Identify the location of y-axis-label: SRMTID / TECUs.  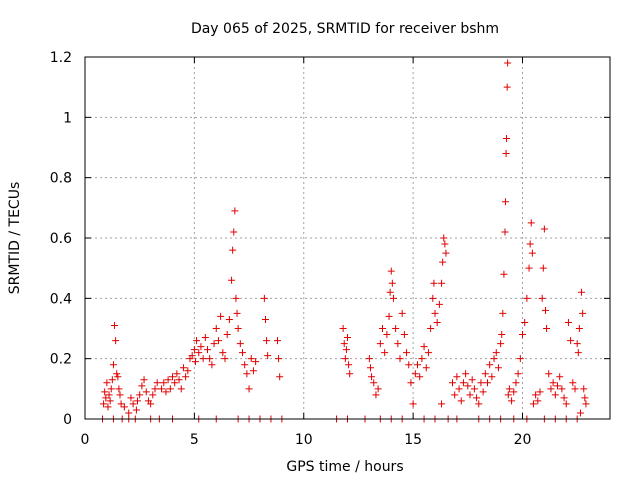
(15, 238).